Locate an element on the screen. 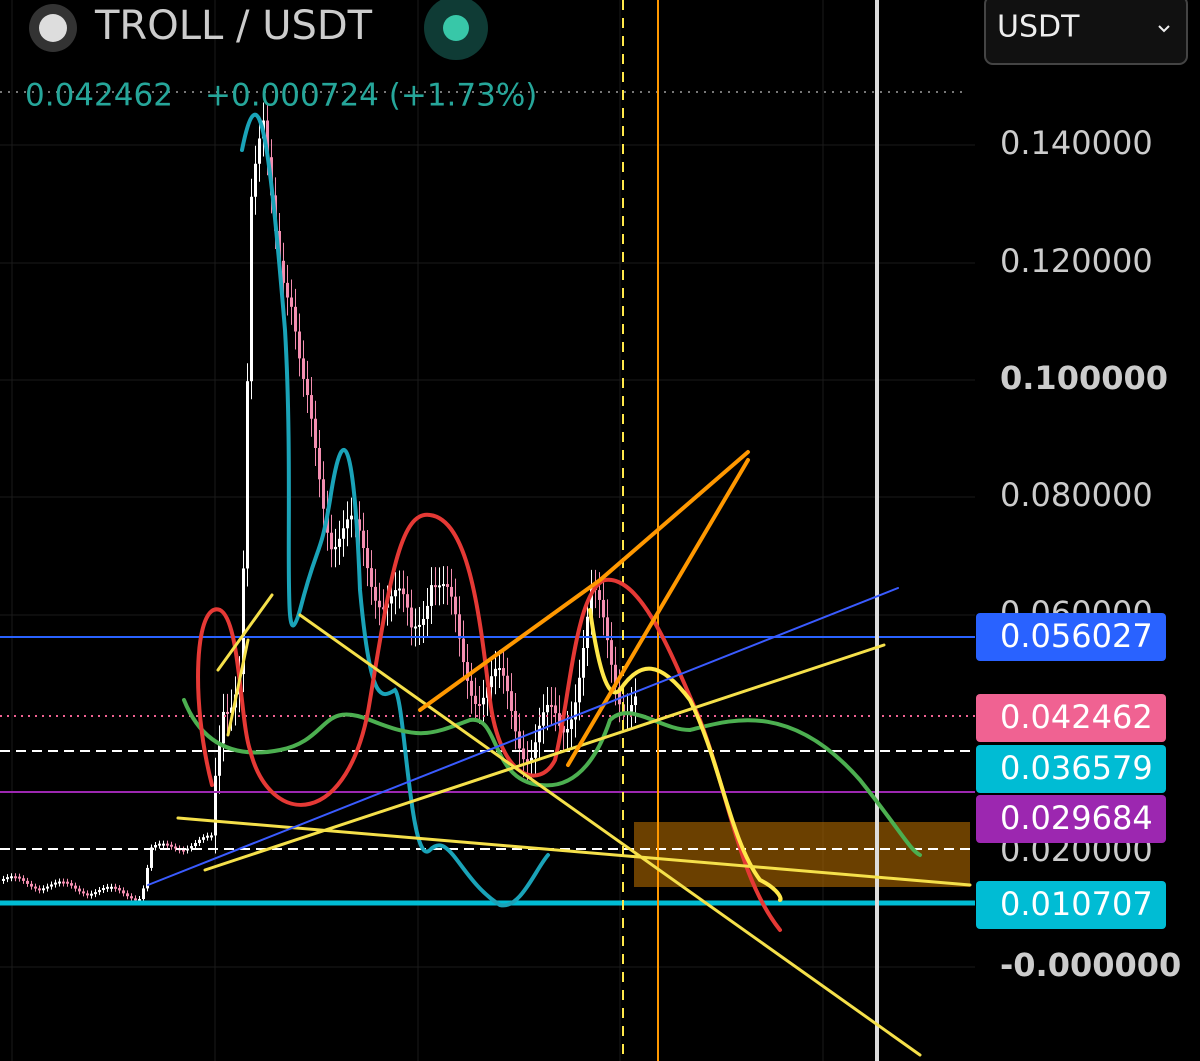 This screenshot has width=1200, height=1061. price-tick-label: 0.120000 is located at coordinates (1076, 261).